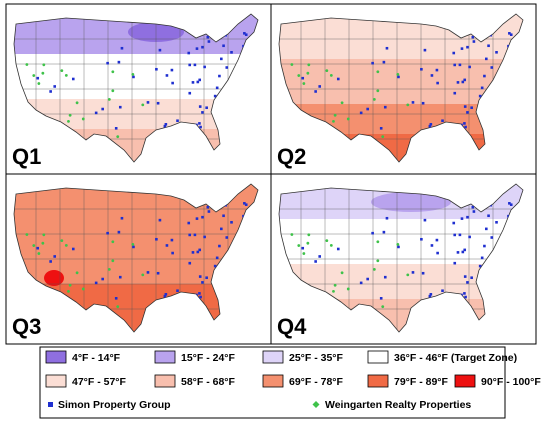 This screenshot has height=422, width=543. I want to click on legend-label: 4°F - 14°F, so click(96, 358).